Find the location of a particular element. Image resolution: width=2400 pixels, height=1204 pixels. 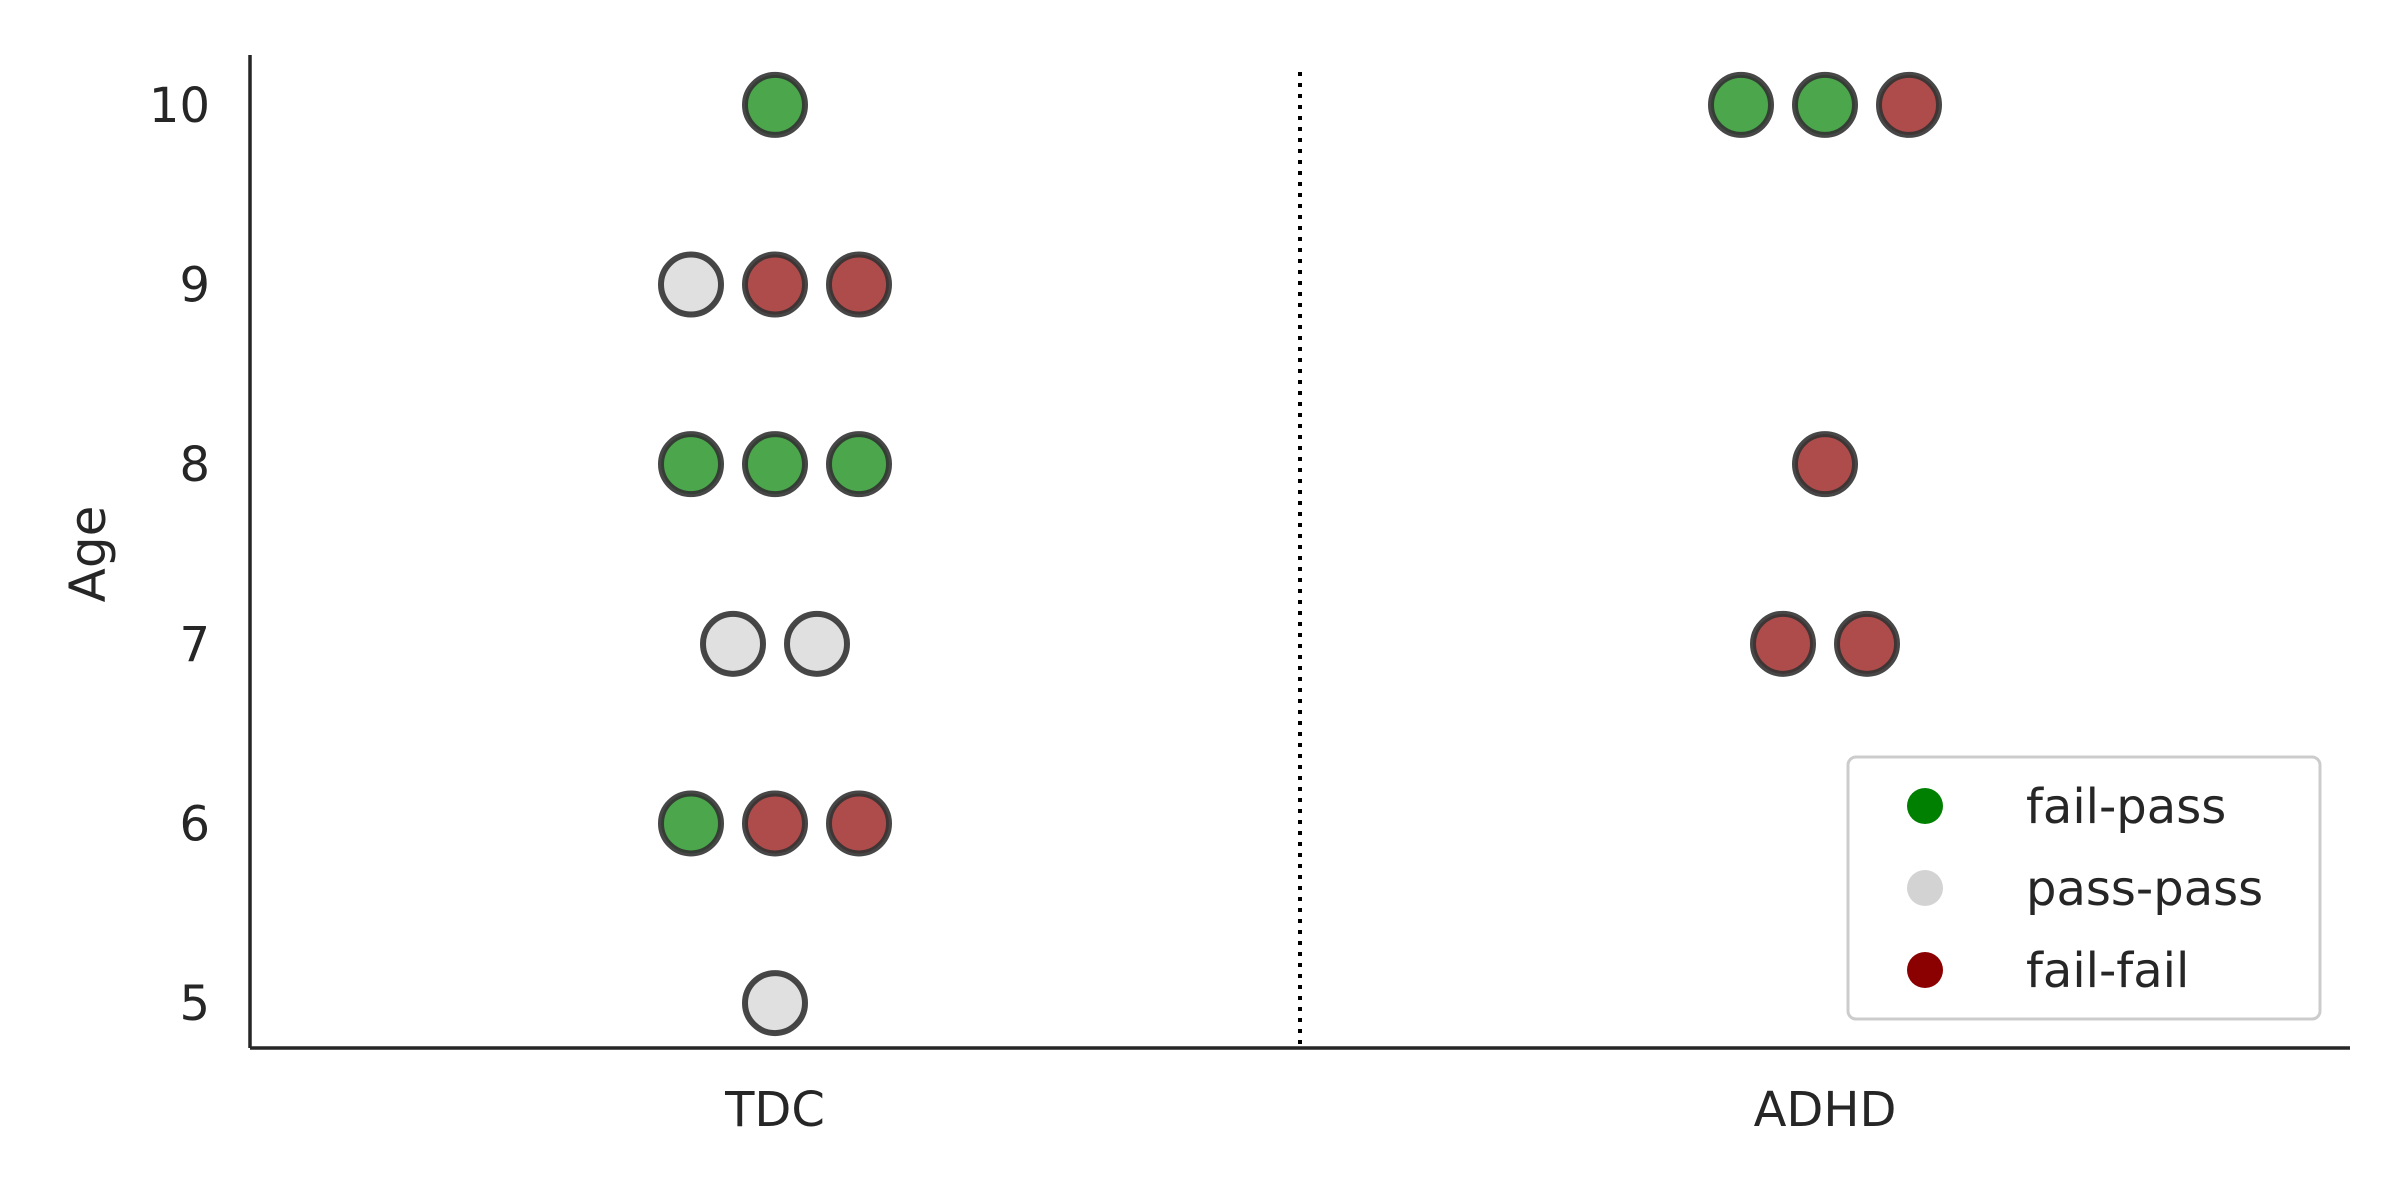

x-tick-label: ADHD is located at coordinates (1825, 1110).